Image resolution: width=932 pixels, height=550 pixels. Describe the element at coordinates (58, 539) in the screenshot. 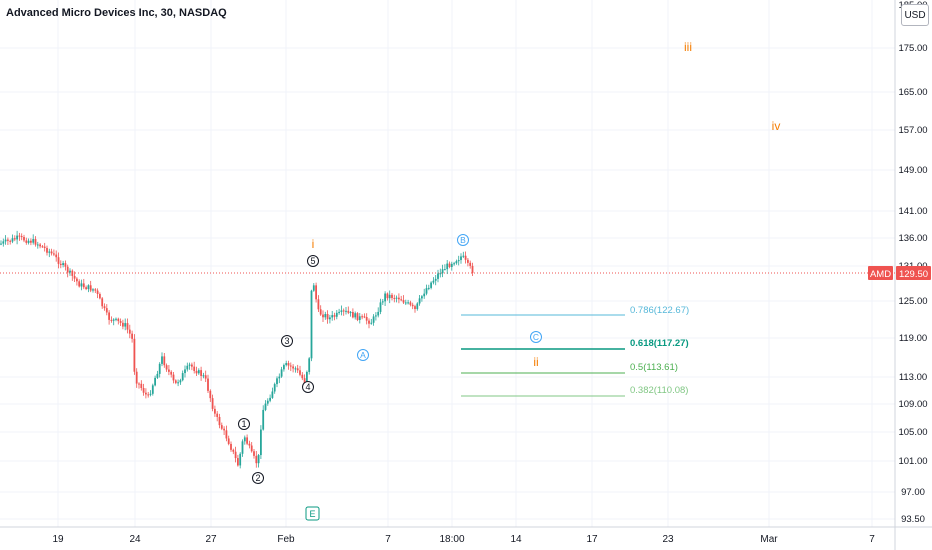

I see `time-tick: 19` at that location.